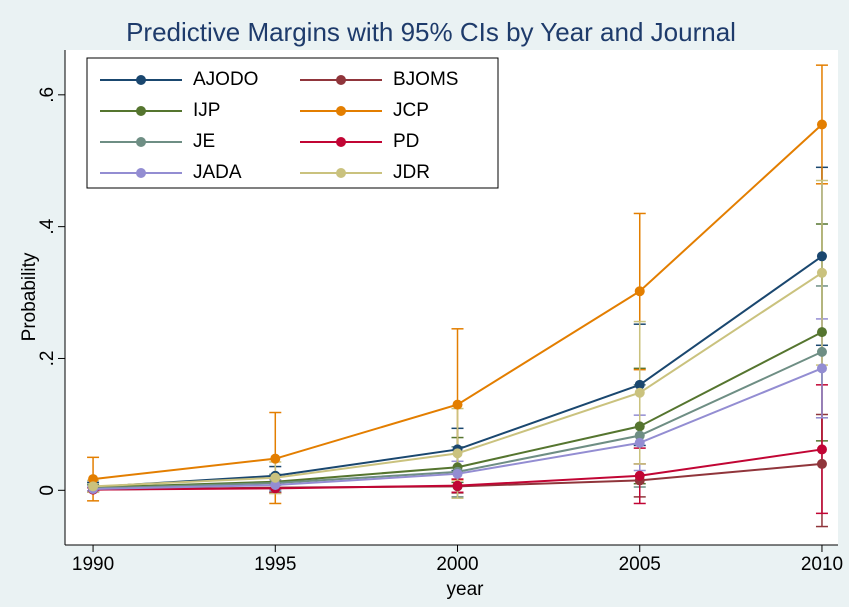 The image size is (849, 607). Describe the element at coordinates (411, 172) in the screenshot. I see `legend-label: JDR` at that location.